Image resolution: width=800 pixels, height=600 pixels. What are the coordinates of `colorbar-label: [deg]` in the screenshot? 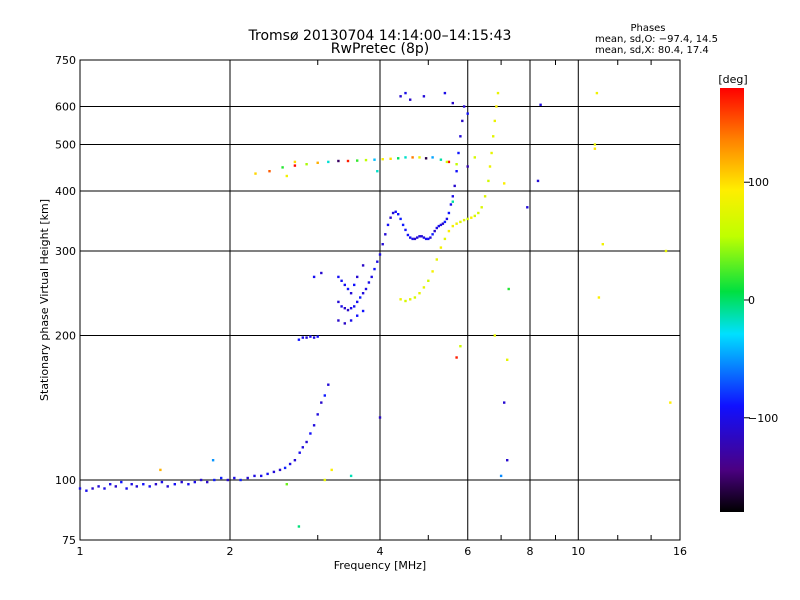 It's located at (732, 79).